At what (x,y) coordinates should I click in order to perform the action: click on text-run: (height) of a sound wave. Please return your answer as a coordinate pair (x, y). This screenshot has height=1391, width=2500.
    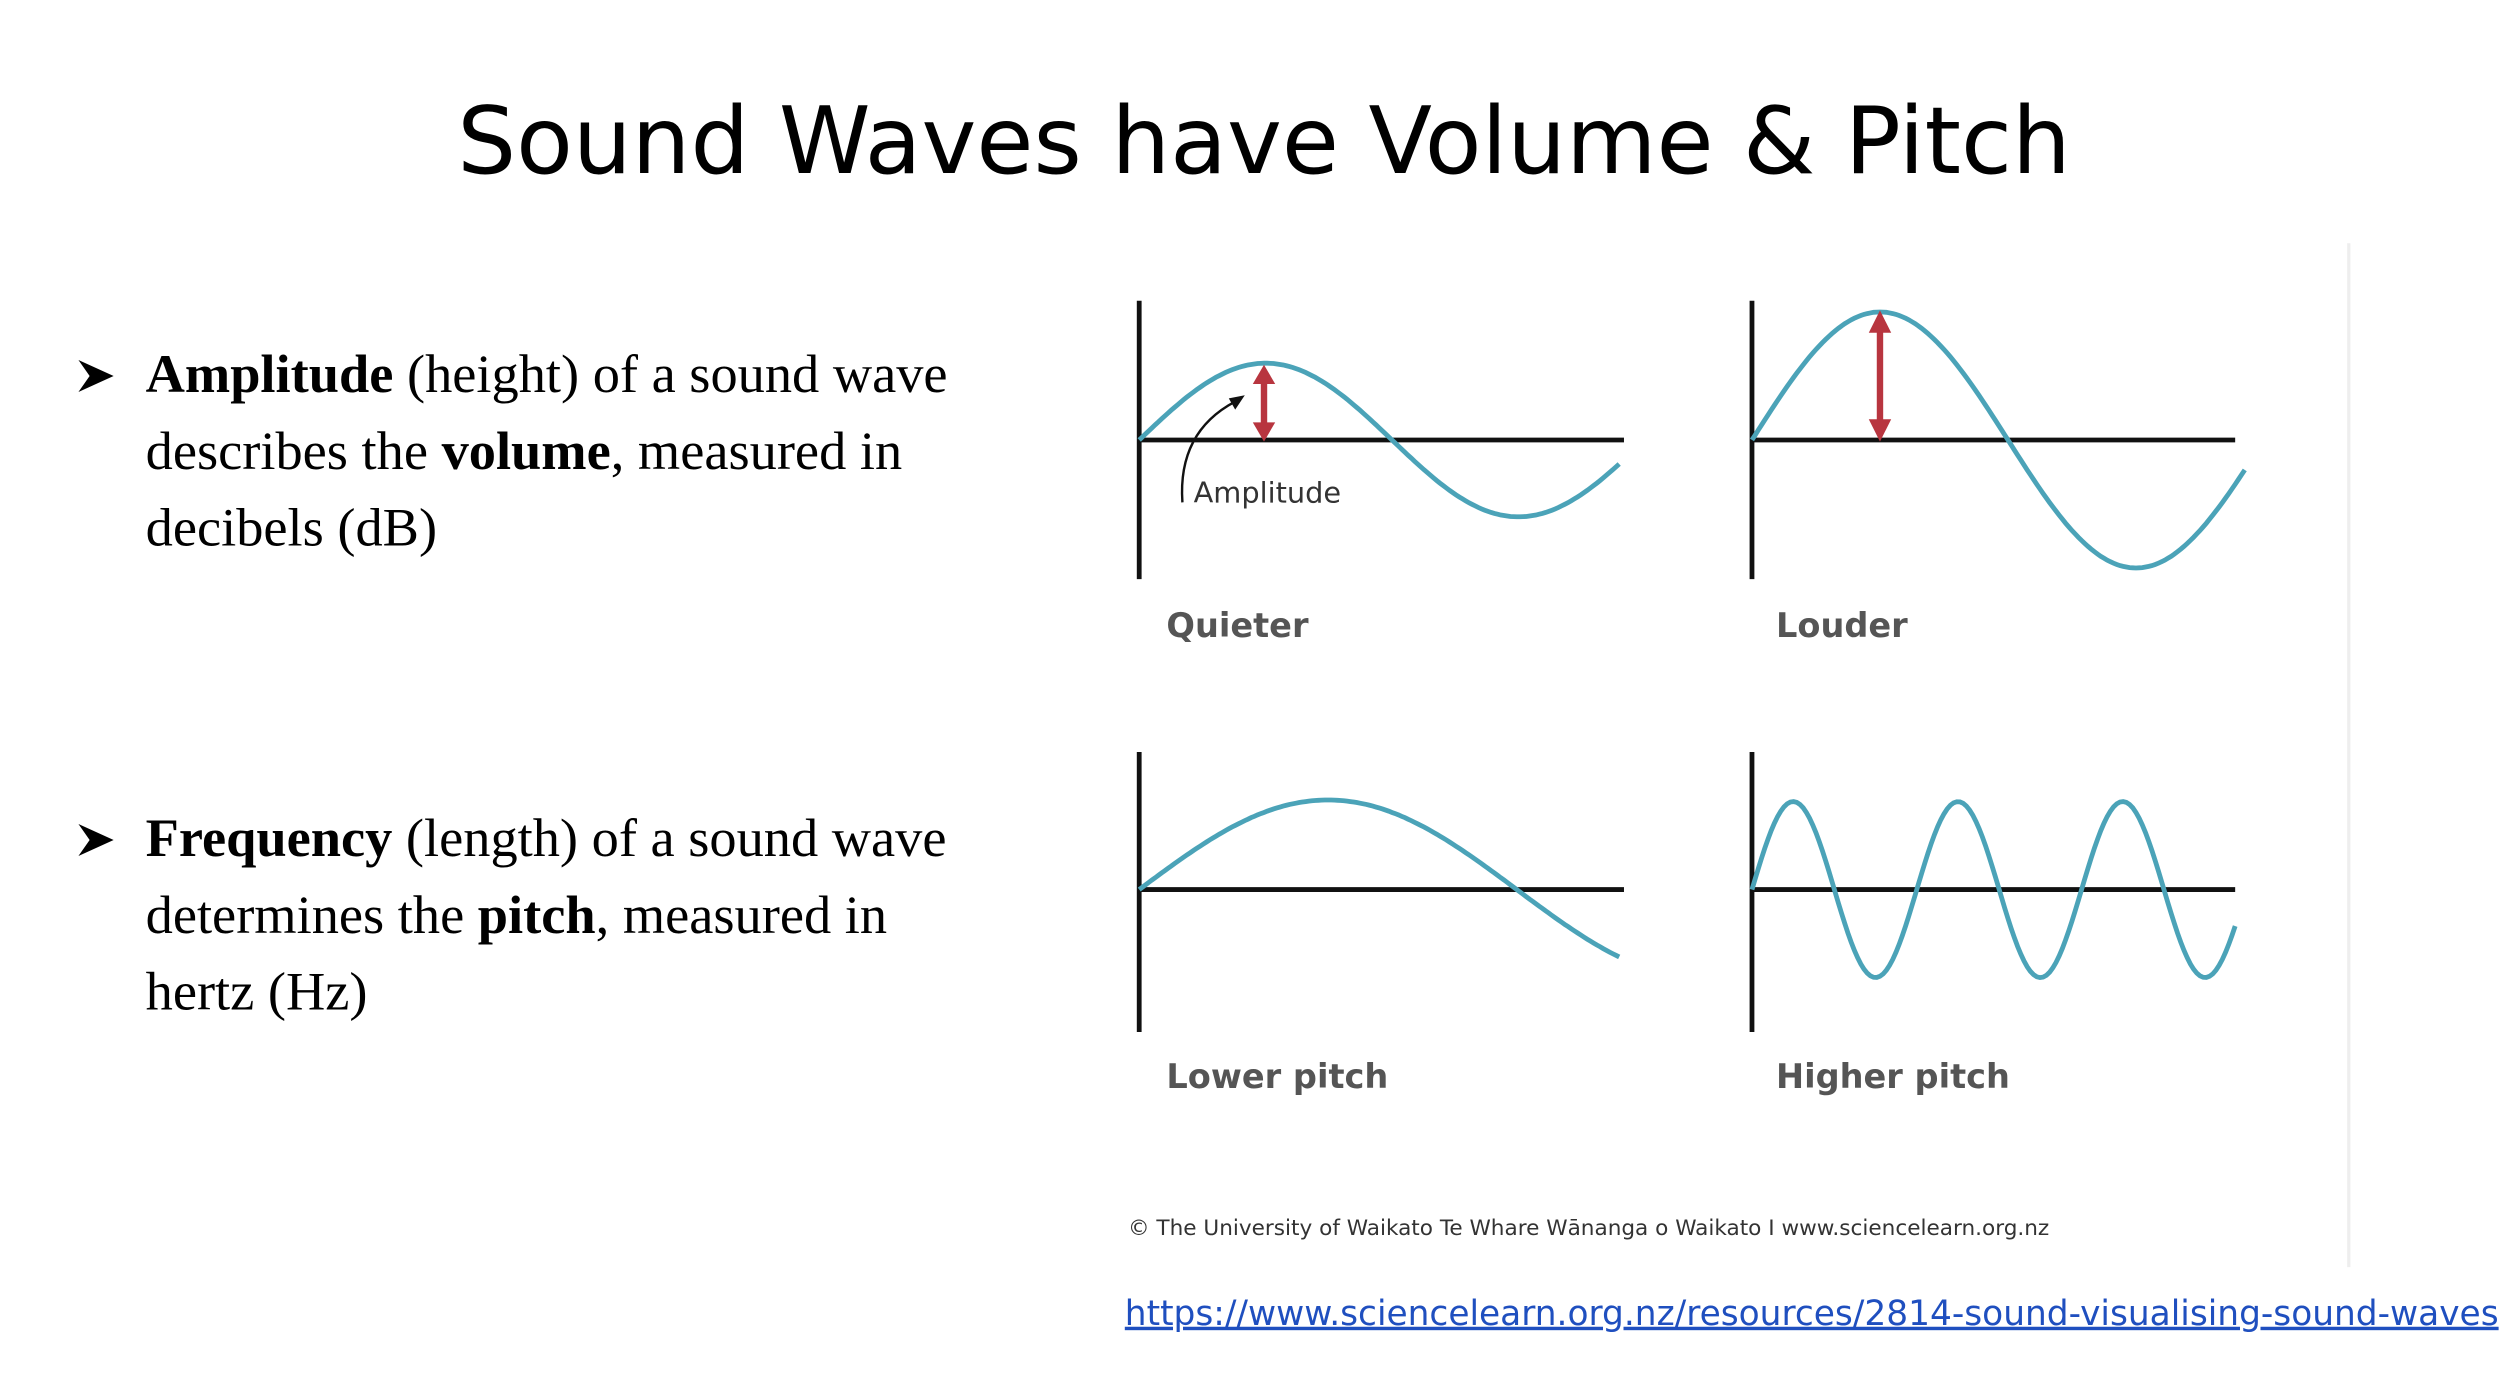
    Looking at the image, I should click on (670, 374).